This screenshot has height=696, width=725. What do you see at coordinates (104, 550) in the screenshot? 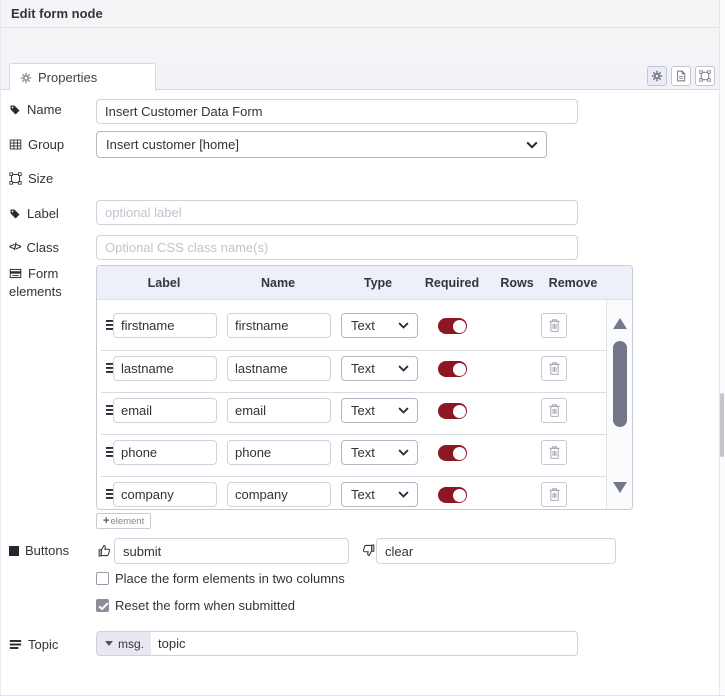
I see `thumbs-up-icon` at bounding box center [104, 550].